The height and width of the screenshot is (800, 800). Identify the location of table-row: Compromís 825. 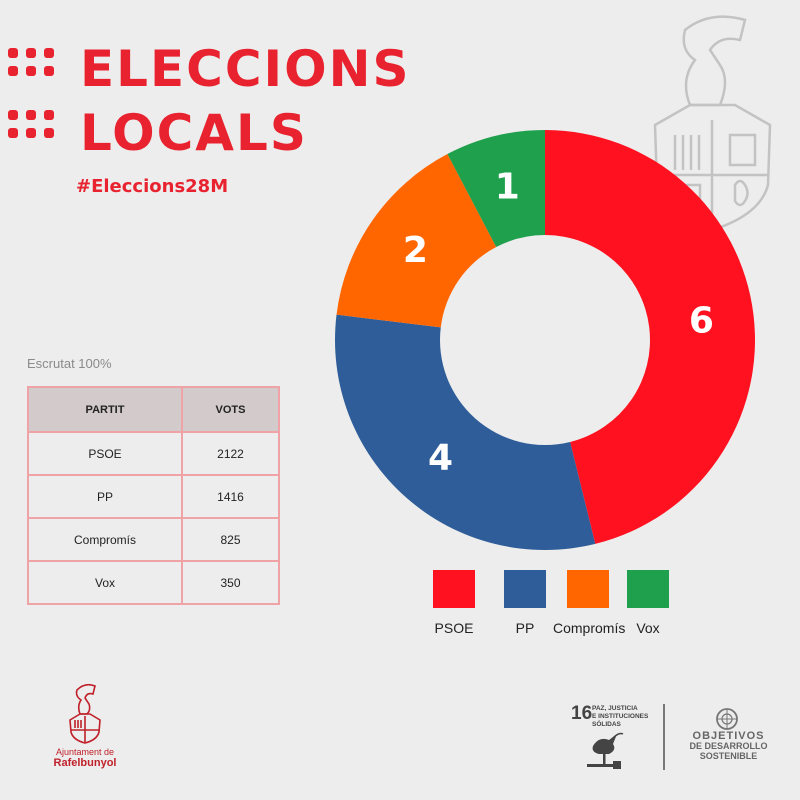
(153, 539).